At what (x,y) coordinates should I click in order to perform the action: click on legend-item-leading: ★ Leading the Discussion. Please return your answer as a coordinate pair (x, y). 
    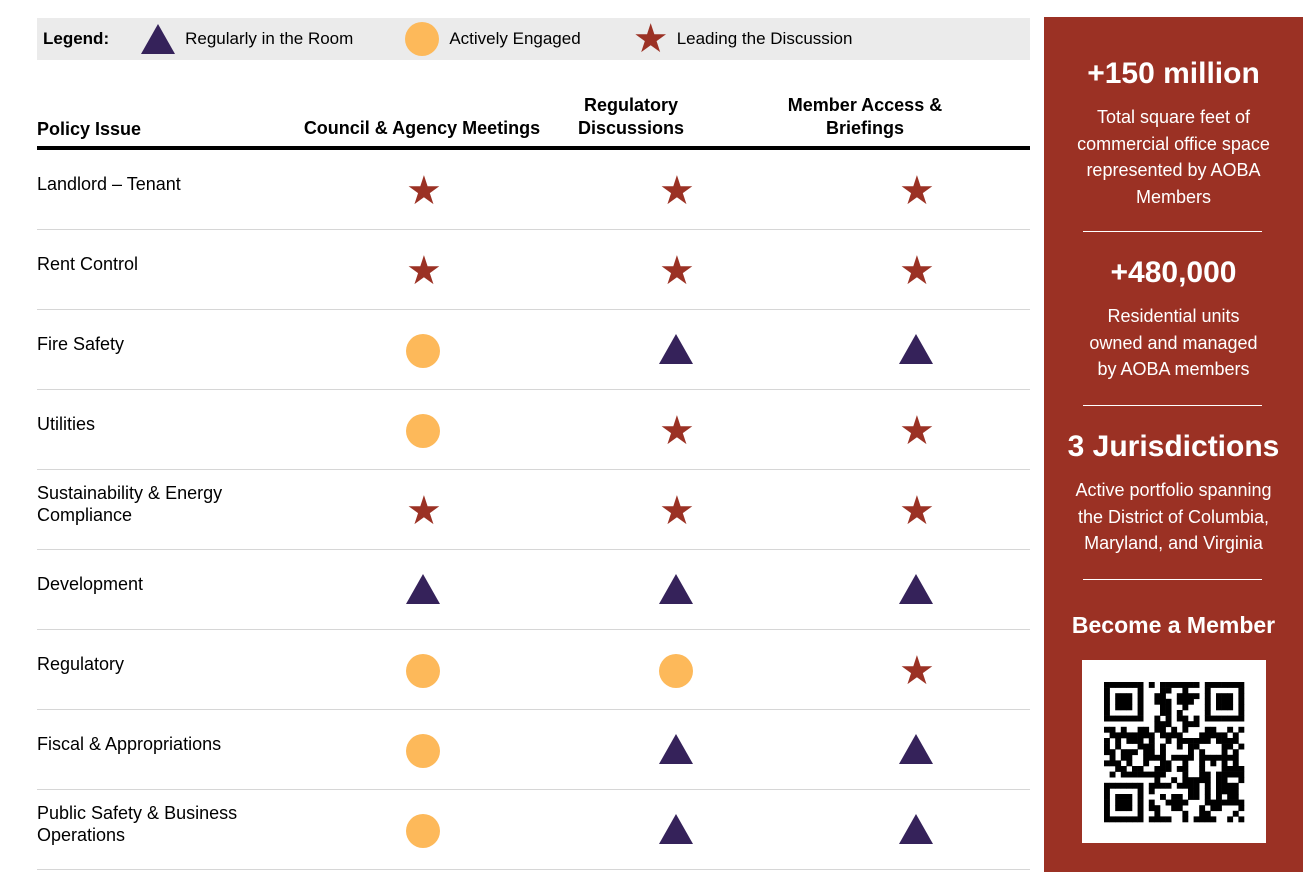
    Looking at the image, I should click on (742, 39).